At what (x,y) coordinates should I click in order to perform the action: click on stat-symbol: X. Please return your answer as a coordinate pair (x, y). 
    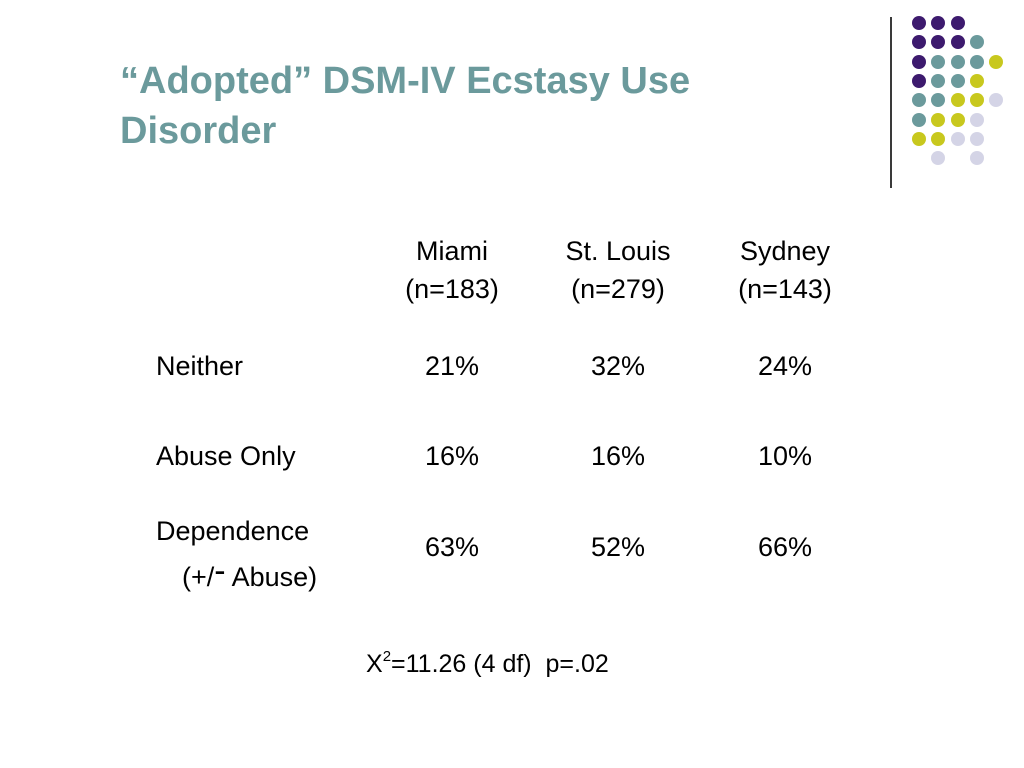
    Looking at the image, I should click on (374, 664).